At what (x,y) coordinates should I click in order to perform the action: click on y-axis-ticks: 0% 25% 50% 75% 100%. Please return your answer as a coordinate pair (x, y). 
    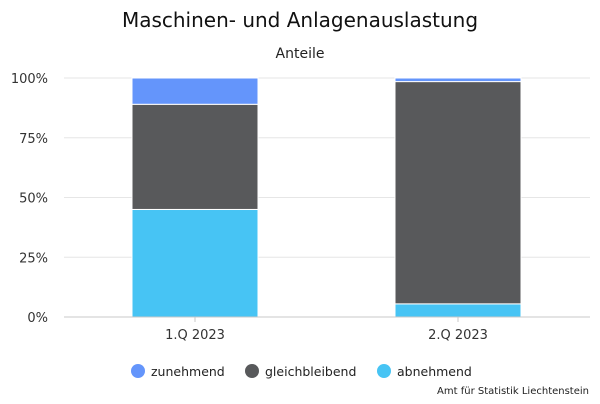
    Looking at the image, I should click on (29, 199).